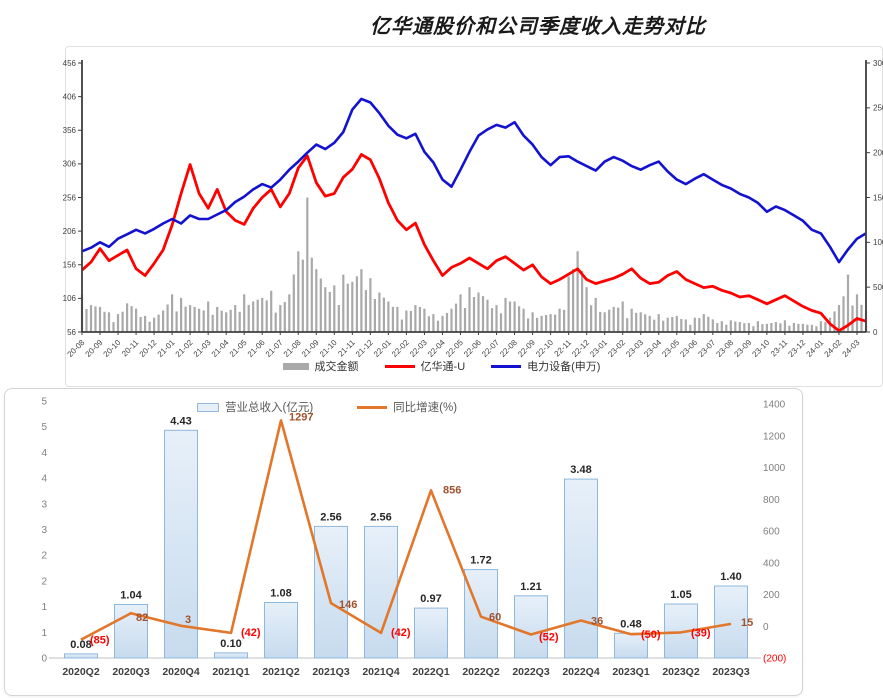 The width and height of the screenshot is (883, 698). What do you see at coordinates (630, 624) in the screenshot?
I see `revenue-bar-label: 0.48` at bounding box center [630, 624].